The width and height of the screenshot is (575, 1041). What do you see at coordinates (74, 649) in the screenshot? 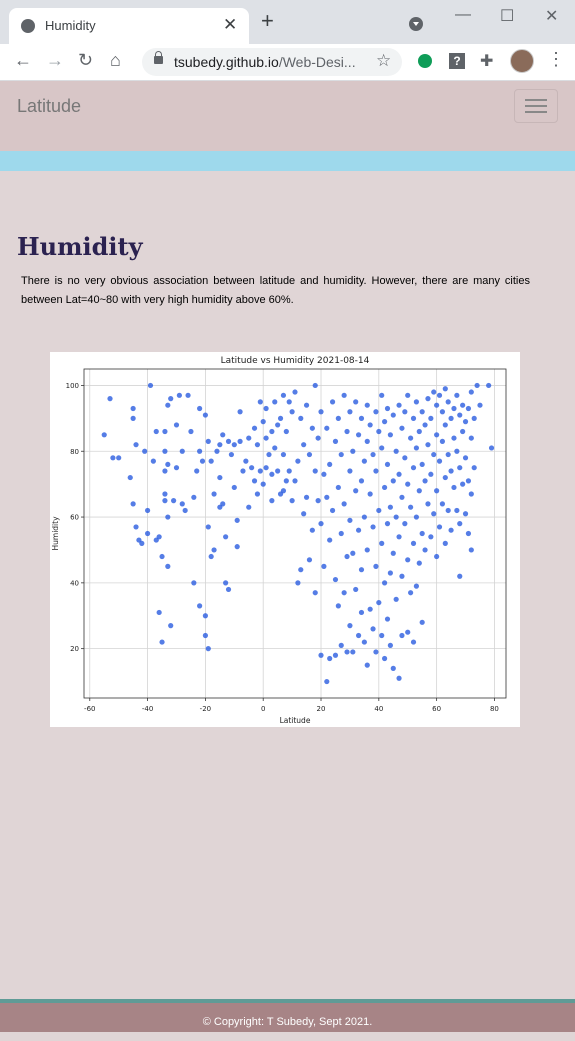
I see `y-tick-label: 20` at bounding box center [74, 649].